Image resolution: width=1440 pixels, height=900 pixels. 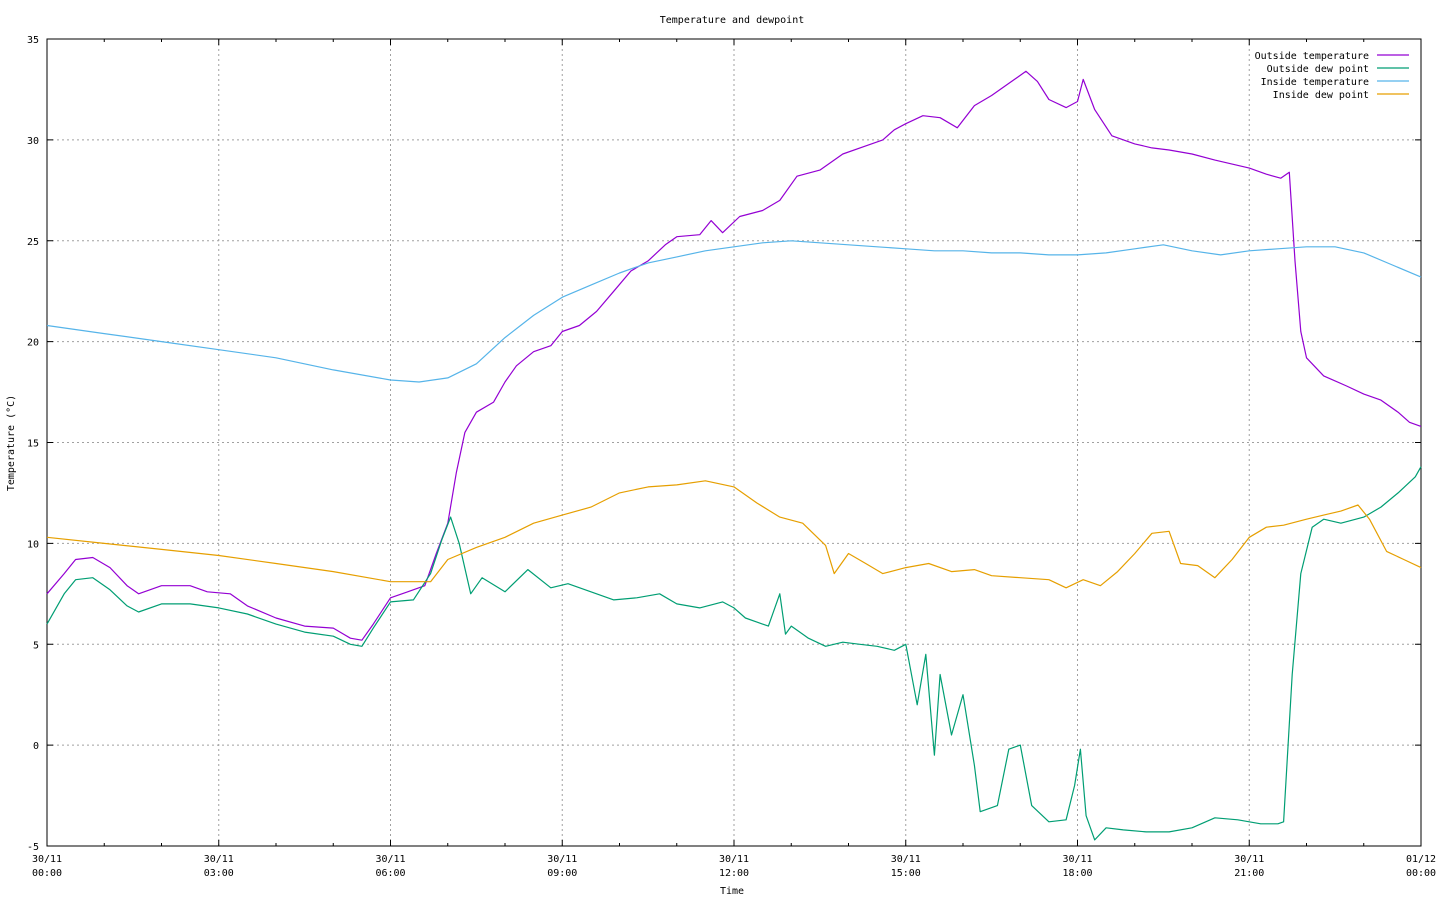 What do you see at coordinates (1249, 873) in the screenshot?
I see `x-tick-time-label: 21:00` at bounding box center [1249, 873].